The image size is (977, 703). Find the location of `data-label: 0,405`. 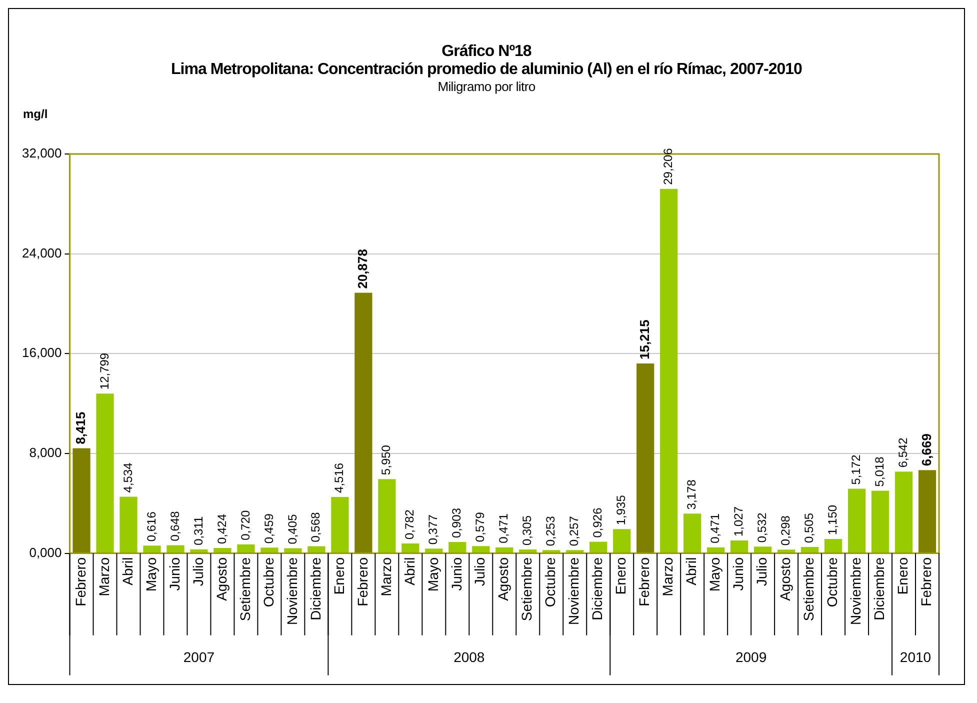

data-label: 0,405 is located at coordinates (292, 529).